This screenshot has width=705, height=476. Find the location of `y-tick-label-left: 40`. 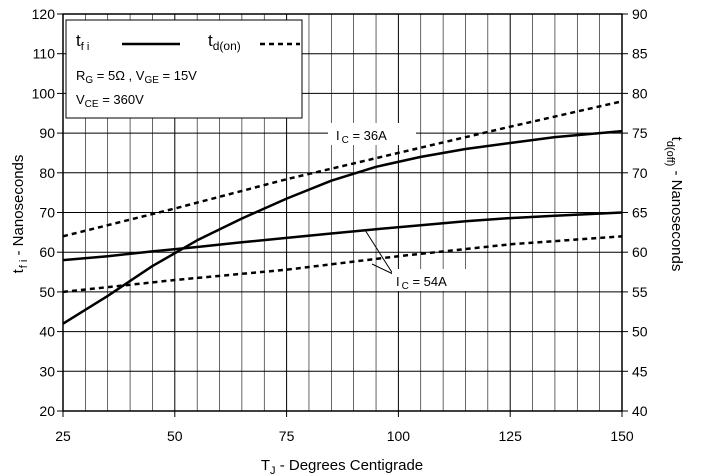

y-tick-label-left: 40 is located at coordinates (47, 332).